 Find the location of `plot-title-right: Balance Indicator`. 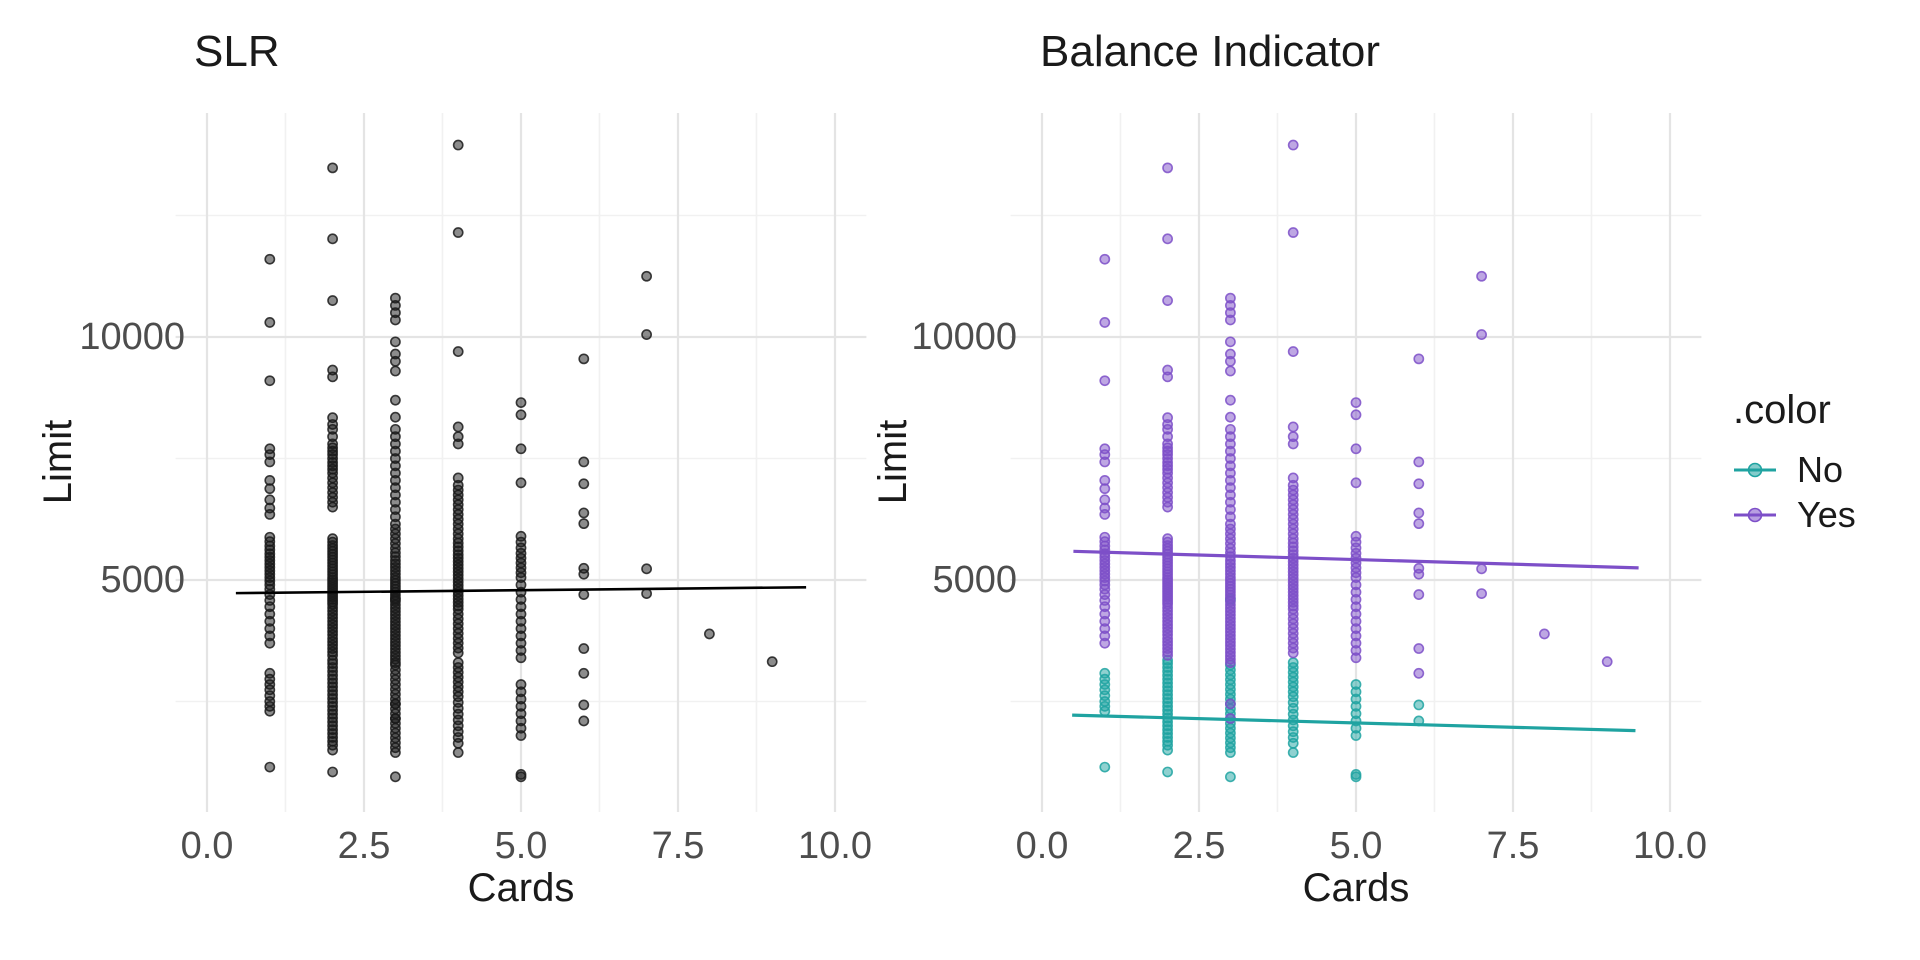

plot-title-right: Balance Indicator is located at coordinates (1210, 51).